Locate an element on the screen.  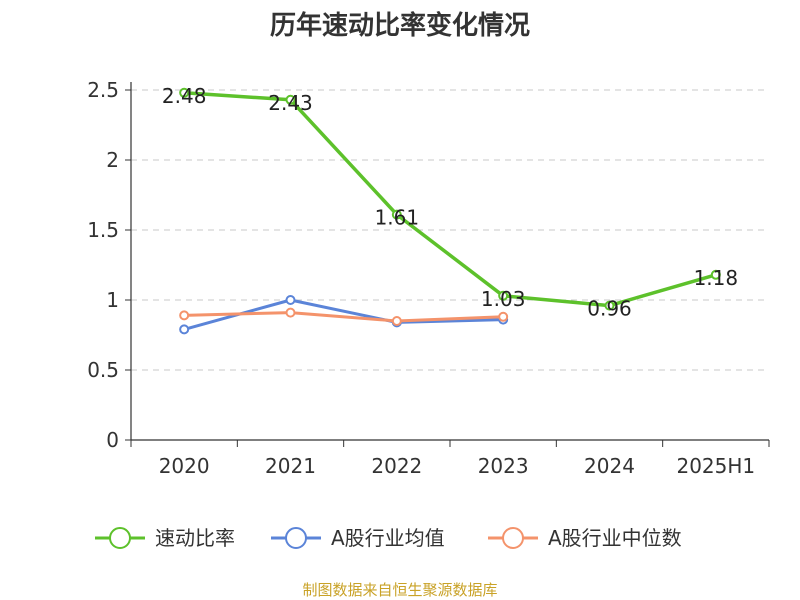
data-label: 1.18 is located at coordinates (716, 278).